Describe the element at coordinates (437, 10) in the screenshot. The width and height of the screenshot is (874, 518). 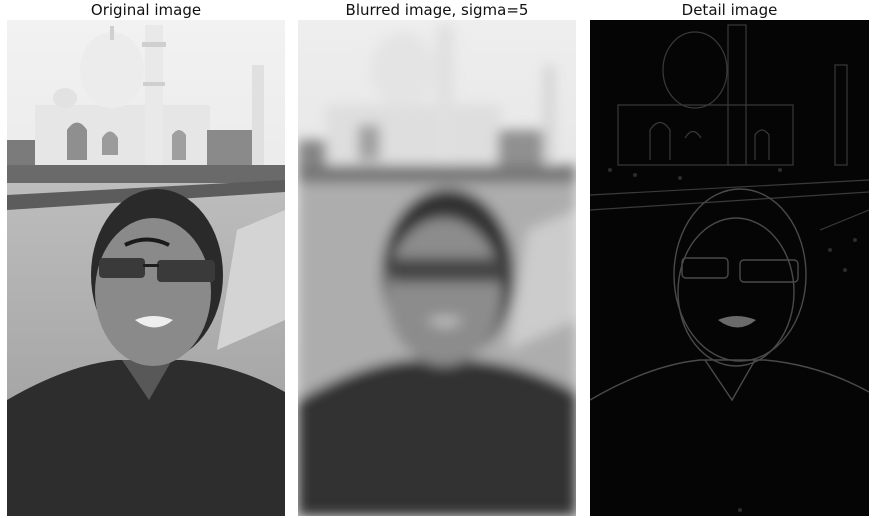
I see `panel-title-blurred: Blurred image, sigma=5` at that location.